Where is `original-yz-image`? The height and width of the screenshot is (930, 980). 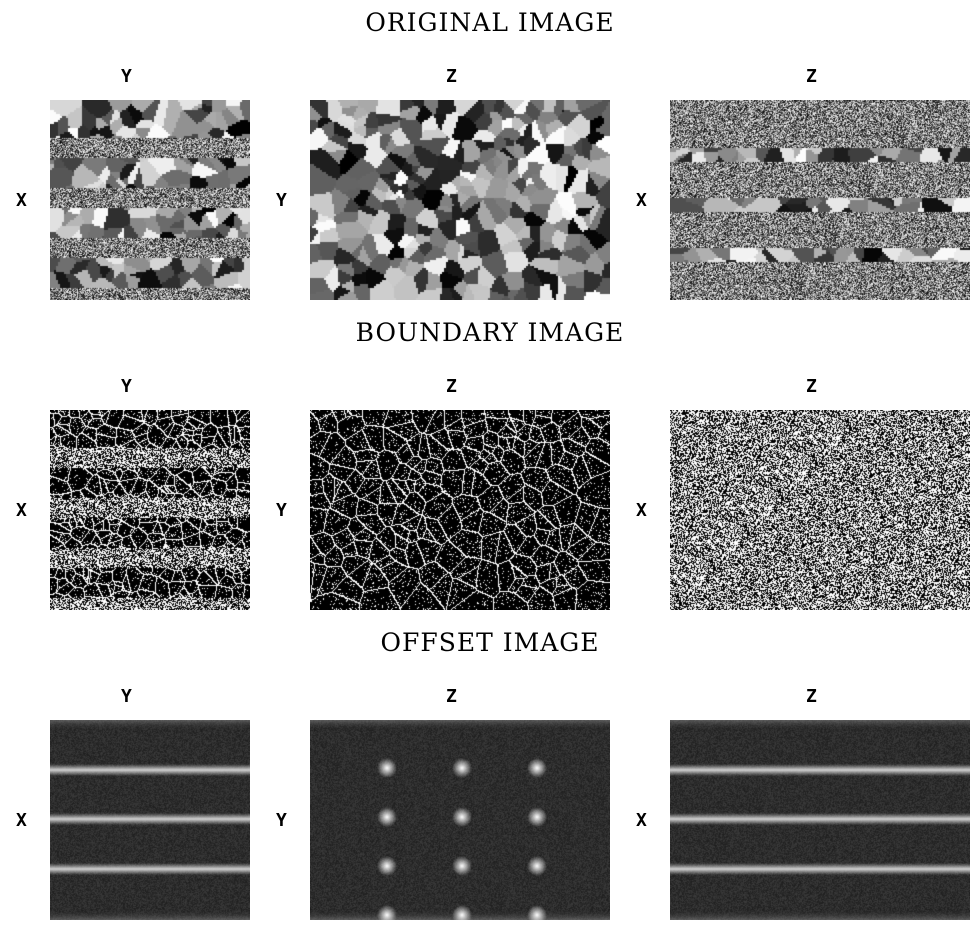
original-yz-image is located at coordinates (460, 200).